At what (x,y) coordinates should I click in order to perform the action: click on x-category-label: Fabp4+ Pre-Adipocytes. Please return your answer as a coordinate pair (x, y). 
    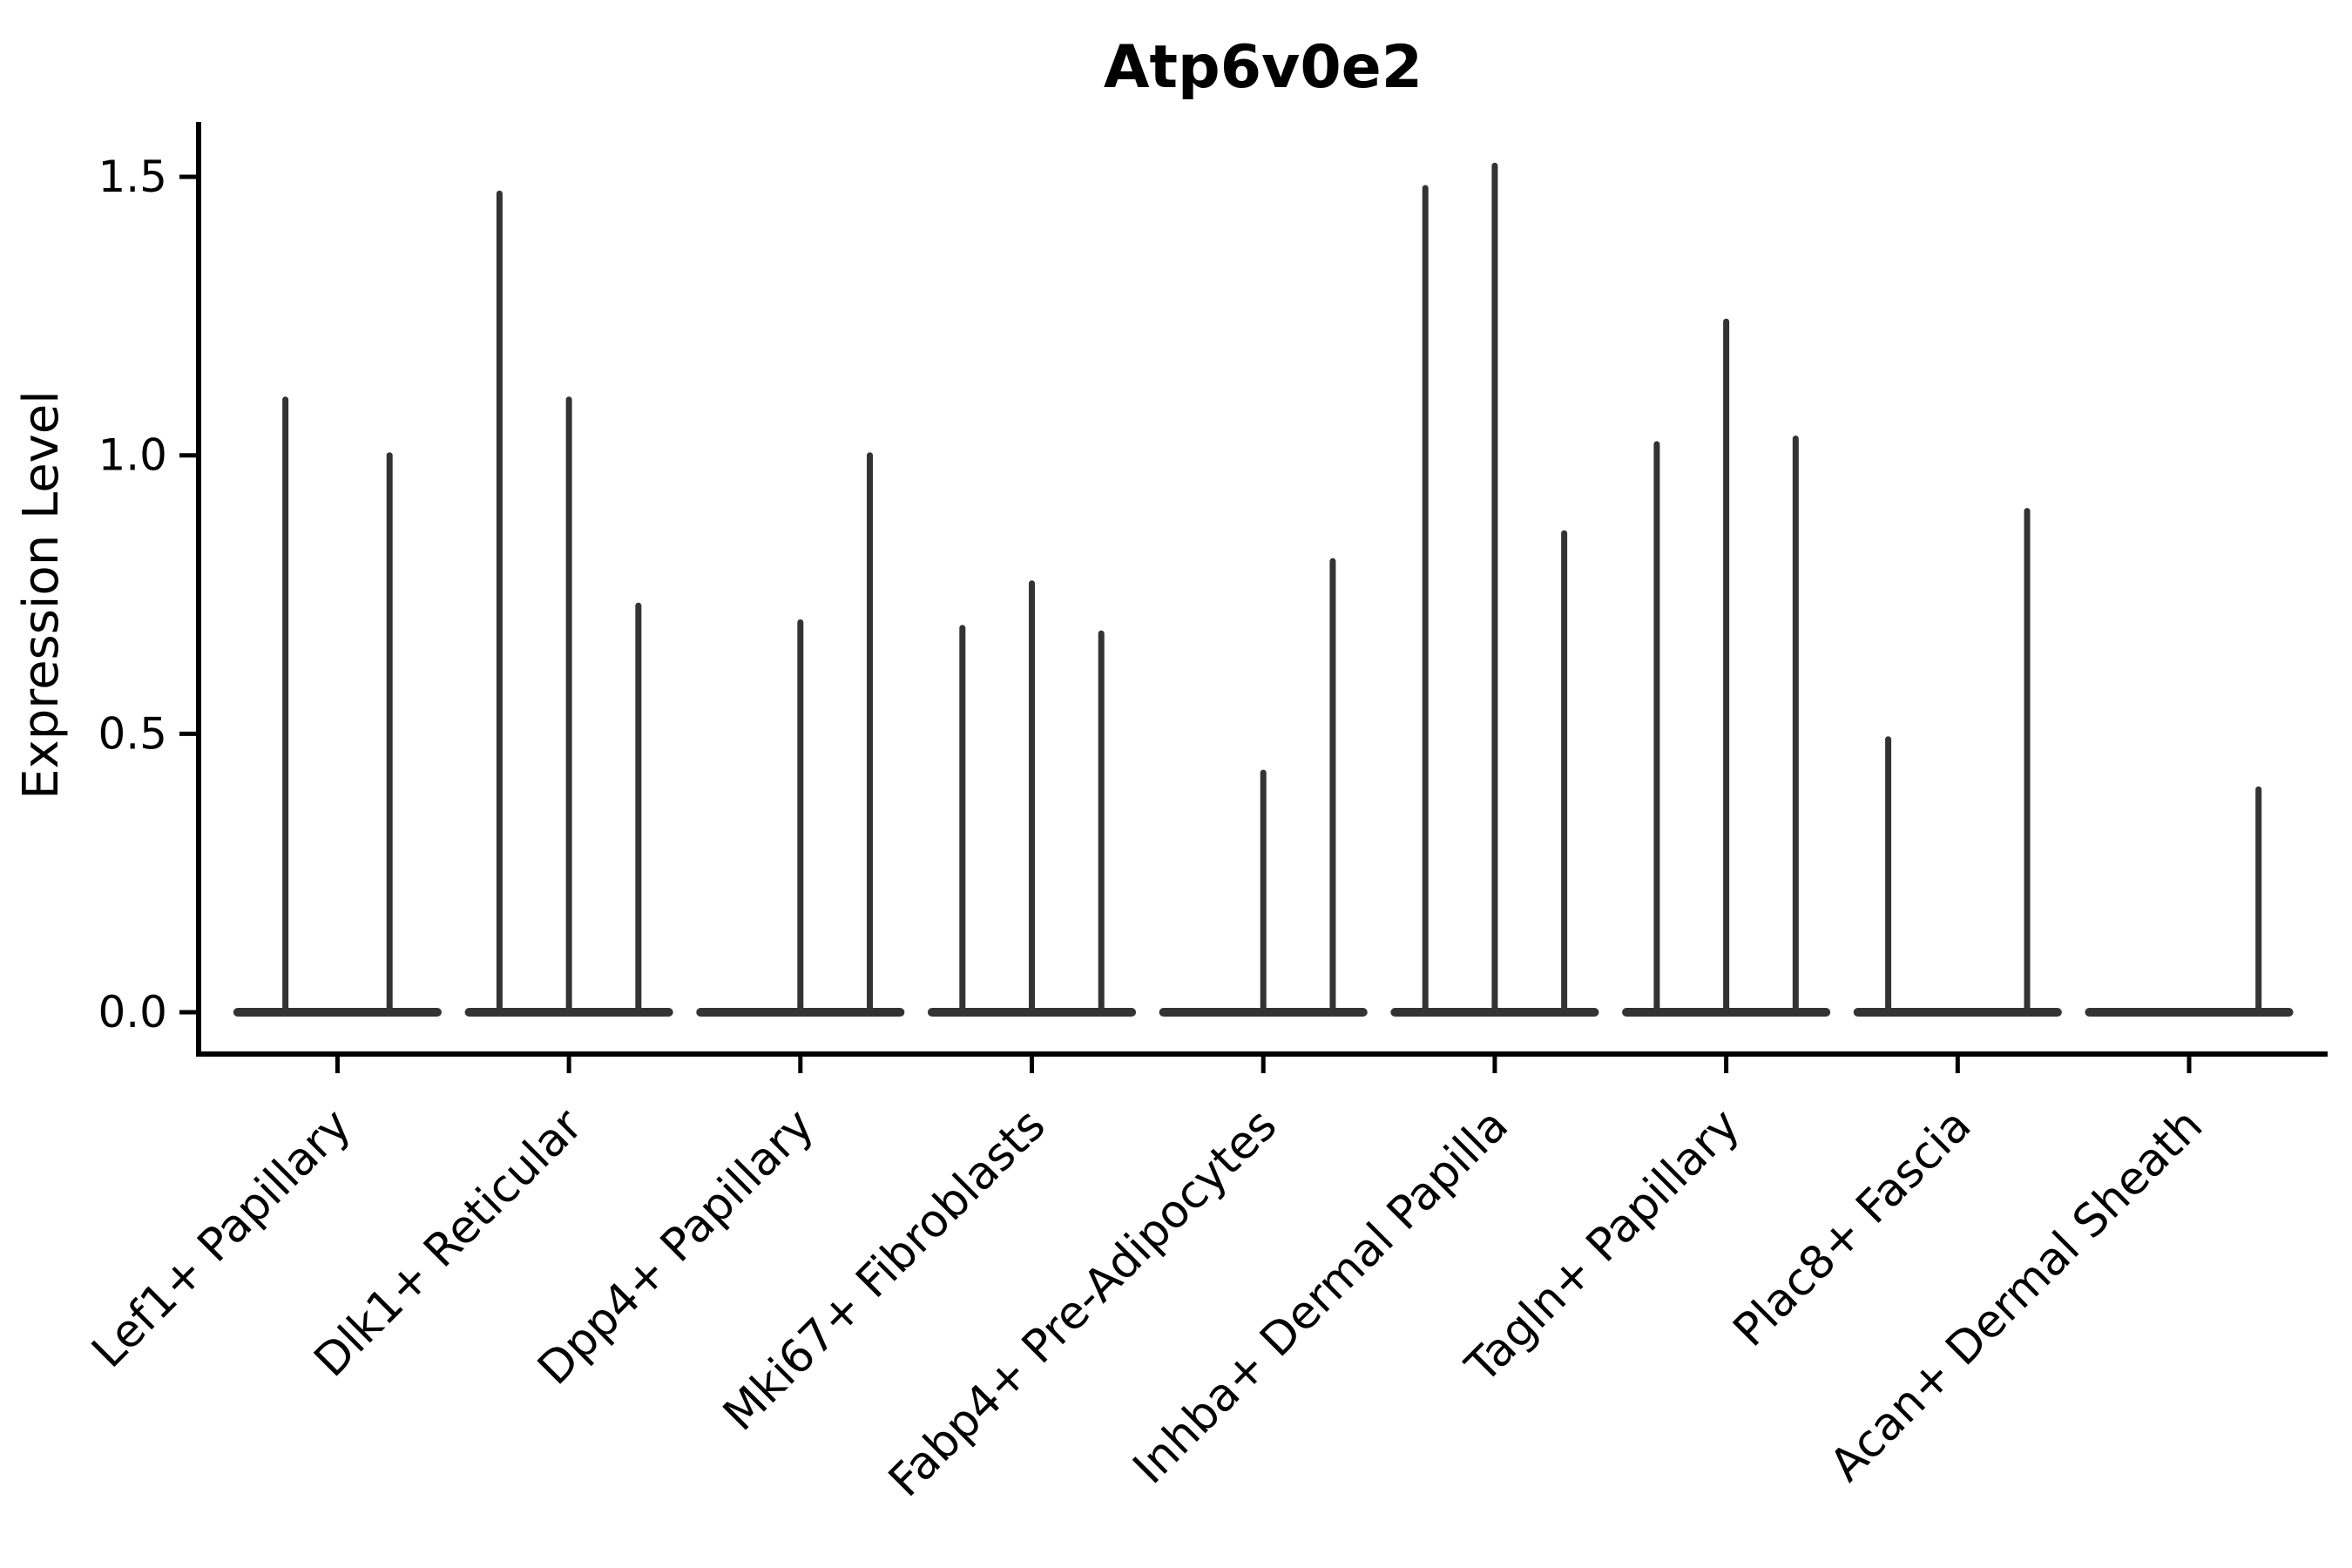
    Looking at the image, I should click on (1083, 1303).